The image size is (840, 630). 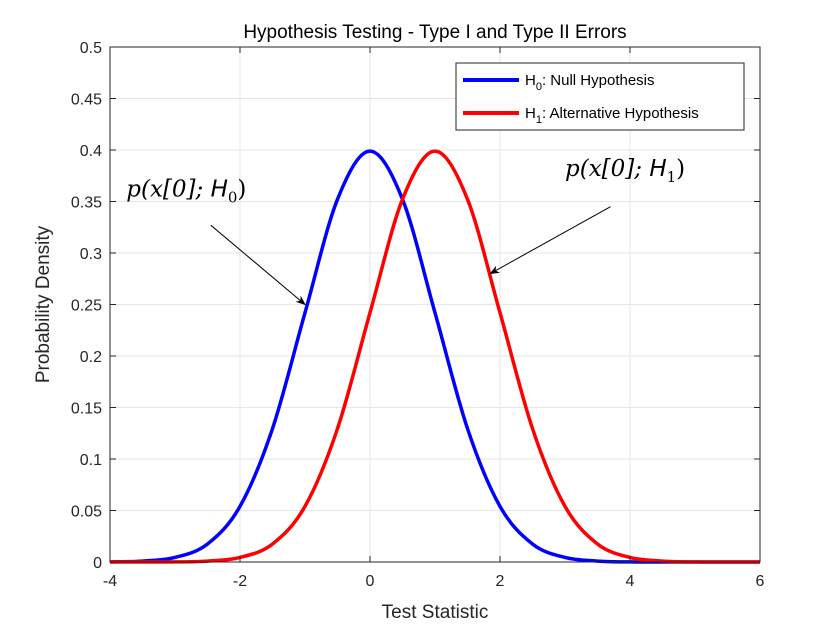 What do you see at coordinates (43, 304) in the screenshot?
I see `y-axis-title: Probability Density` at bounding box center [43, 304].